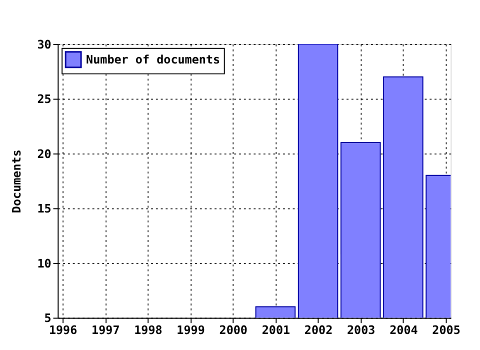  I want to click on legend-label: Number of documents, so click(153, 59).